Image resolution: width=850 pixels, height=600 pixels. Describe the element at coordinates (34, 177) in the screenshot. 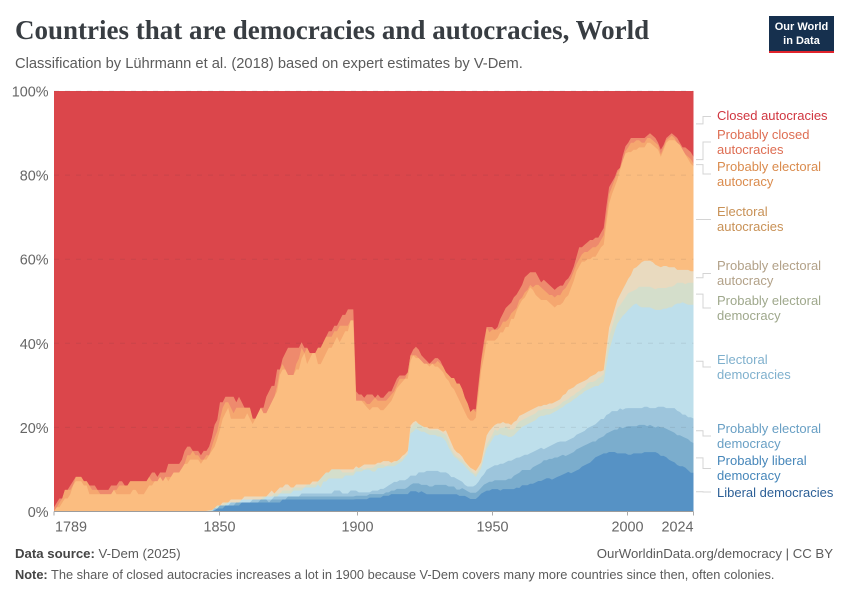

I see `svg-text: 80%` at that location.